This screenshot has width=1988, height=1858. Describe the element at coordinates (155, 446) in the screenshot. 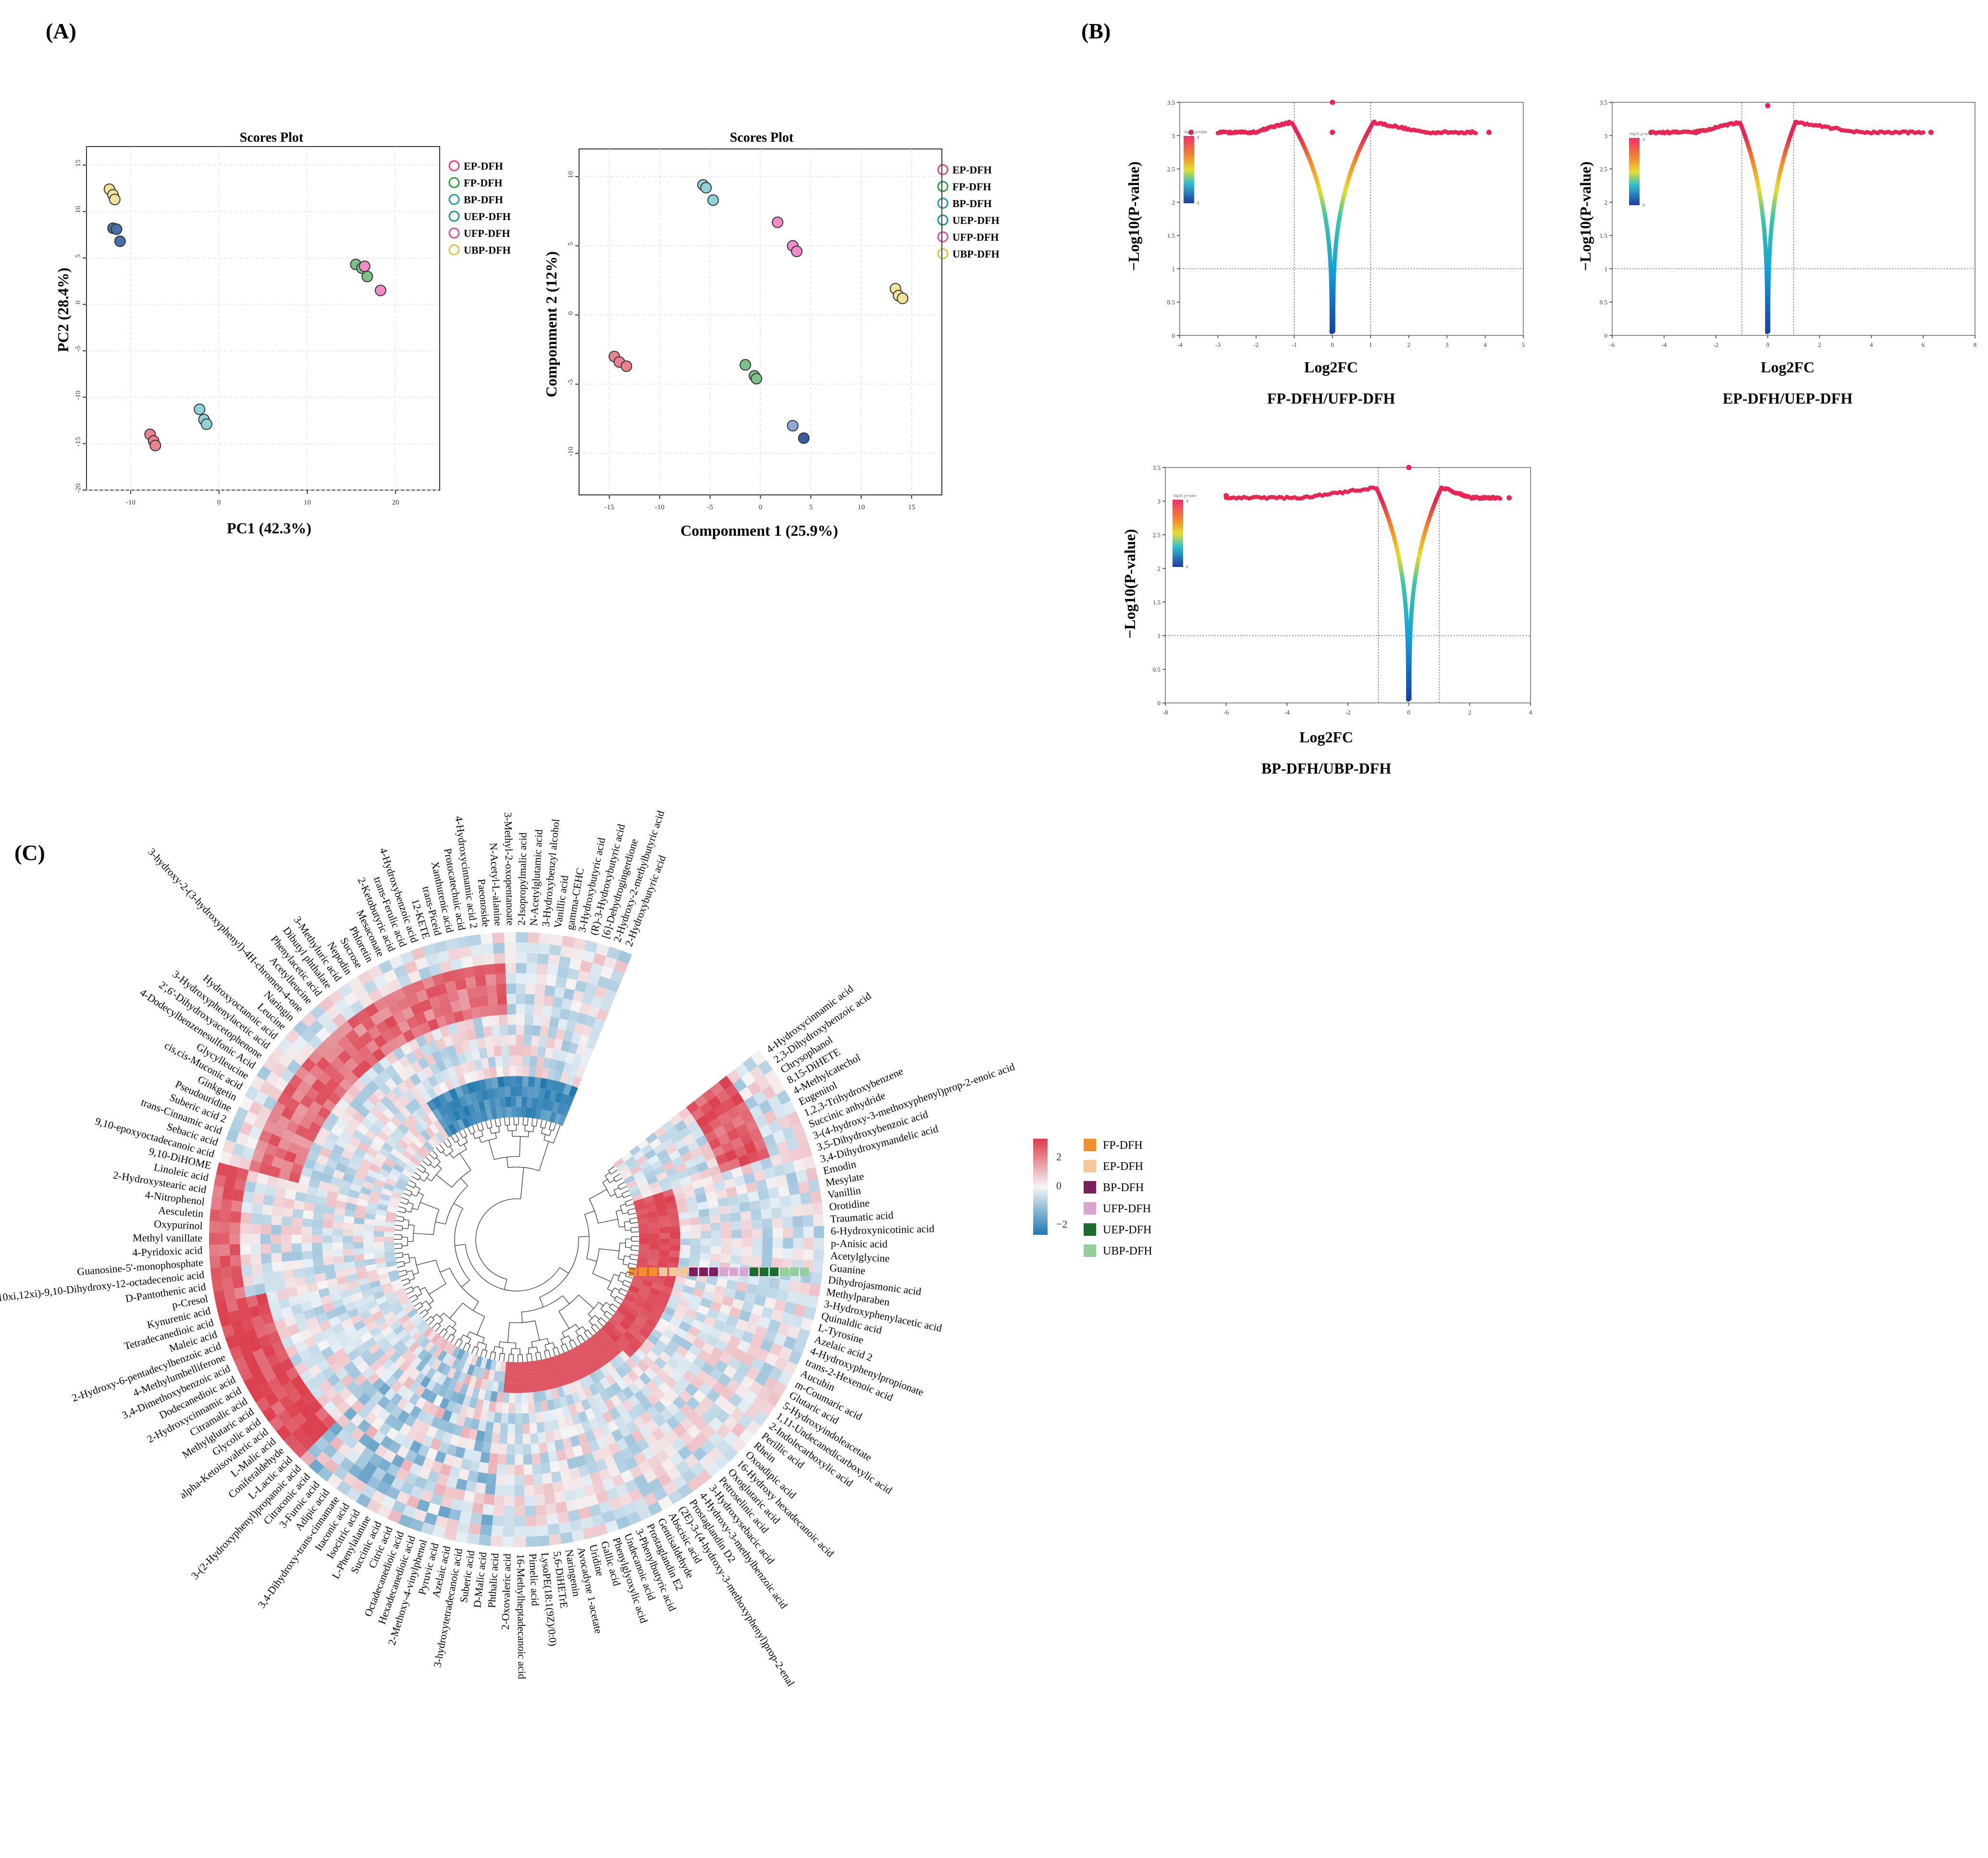

I see `pca-point-ep-dfh` at that location.